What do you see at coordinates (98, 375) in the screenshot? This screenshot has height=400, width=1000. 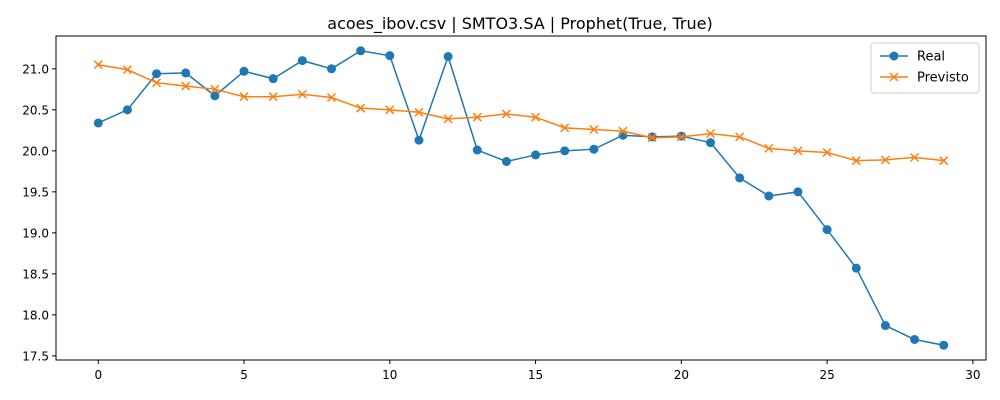 I see `x-tick-label: 0` at bounding box center [98, 375].